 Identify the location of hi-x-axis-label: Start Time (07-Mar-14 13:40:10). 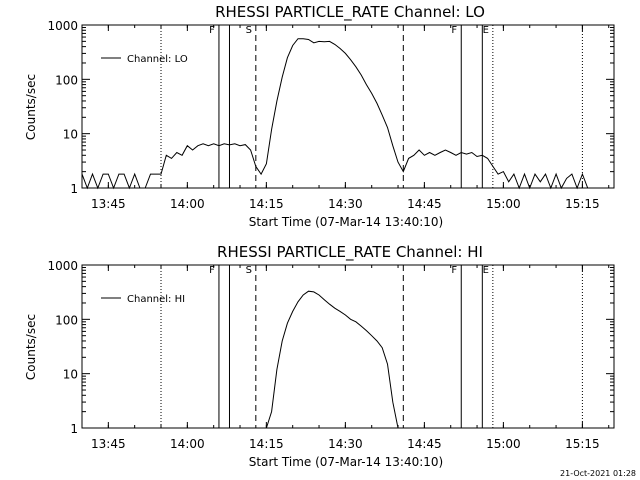
(346, 462).